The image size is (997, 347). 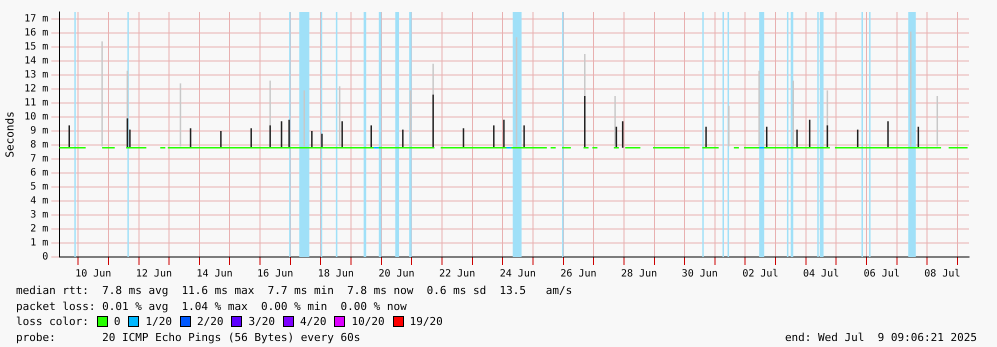 What do you see at coordinates (821, 274) in the screenshot?
I see `x-tick-label: 04 Jul` at bounding box center [821, 274].